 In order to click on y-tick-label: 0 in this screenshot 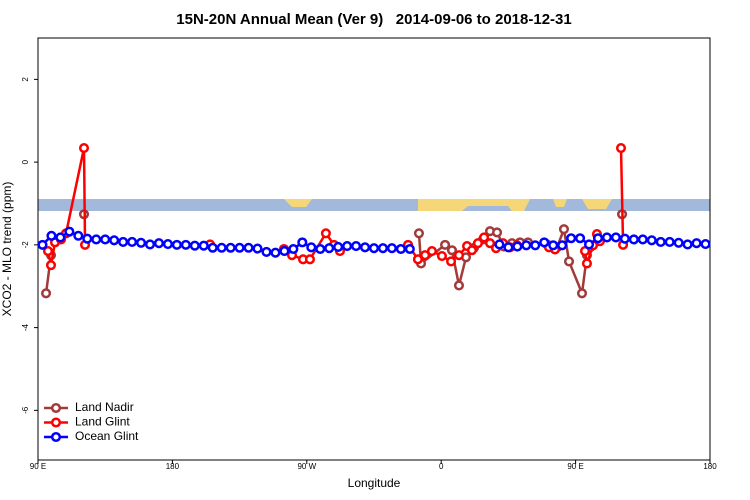, I will do `click(25, 161)`.